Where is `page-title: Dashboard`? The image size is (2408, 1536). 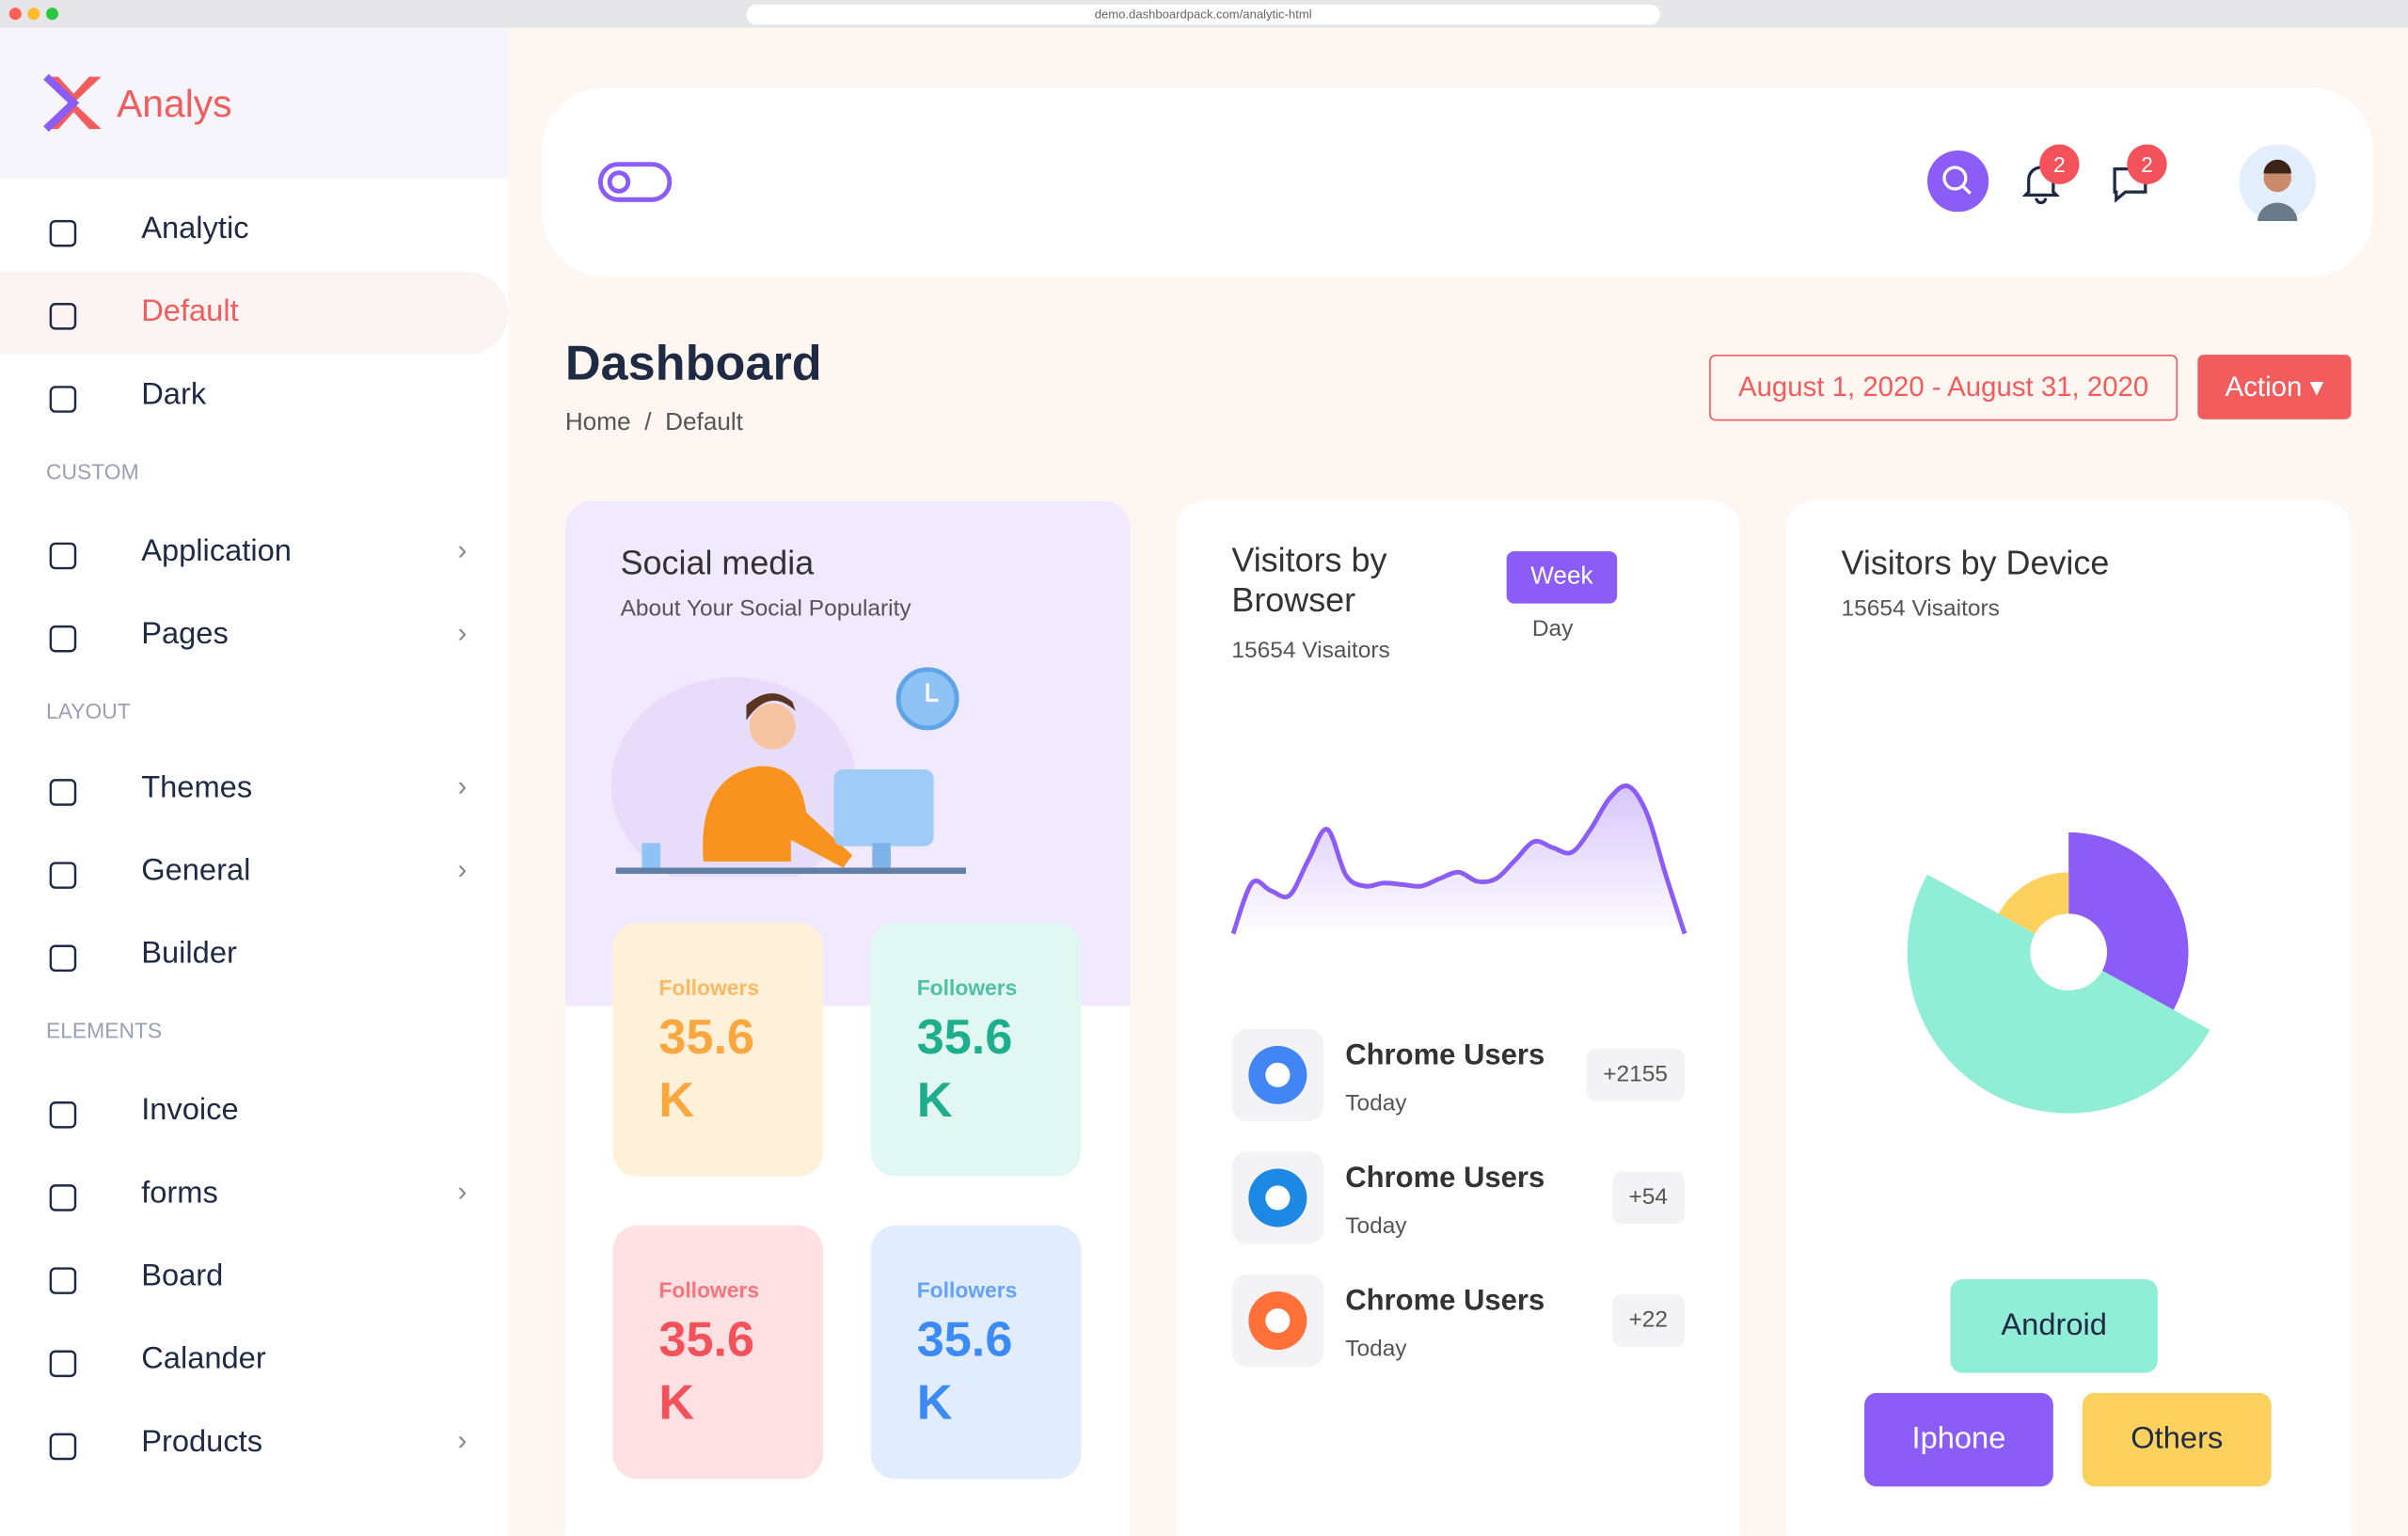 page-title: Dashboard is located at coordinates (693, 362).